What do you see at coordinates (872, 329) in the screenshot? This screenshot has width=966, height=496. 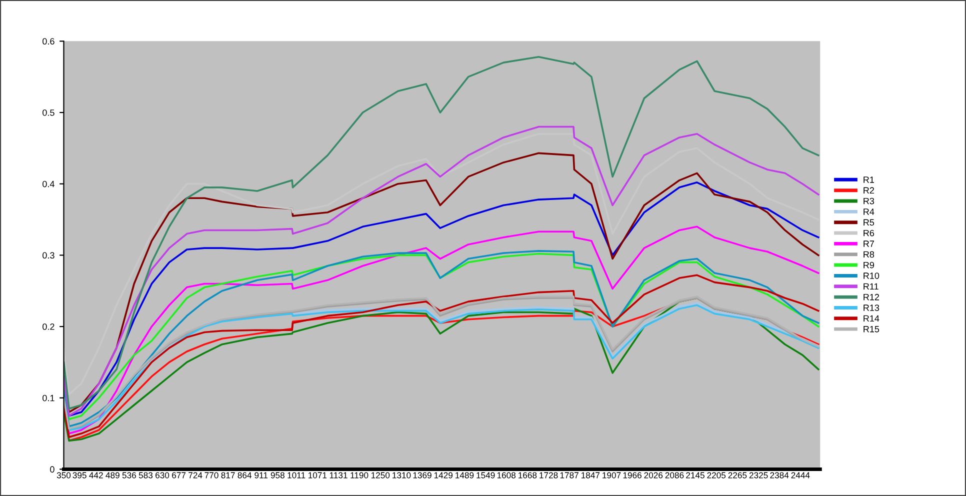 I see `legend-label: R15` at bounding box center [872, 329].